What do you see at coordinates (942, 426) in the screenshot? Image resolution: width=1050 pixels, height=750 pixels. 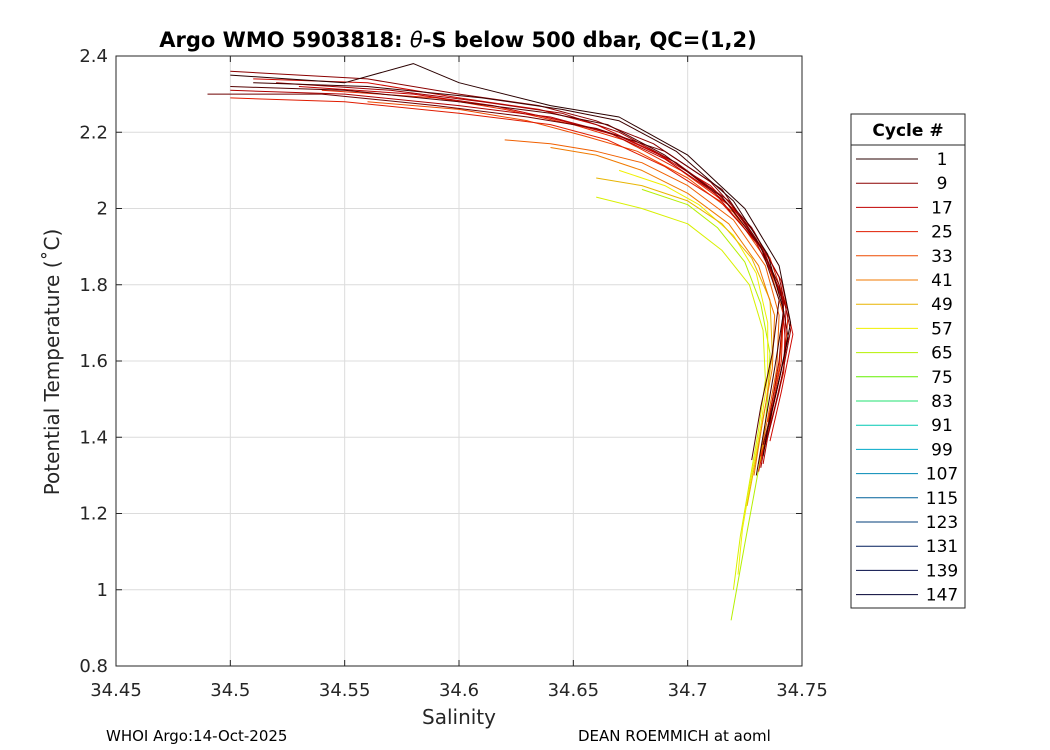 I see `legend-label: 91` at bounding box center [942, 426].